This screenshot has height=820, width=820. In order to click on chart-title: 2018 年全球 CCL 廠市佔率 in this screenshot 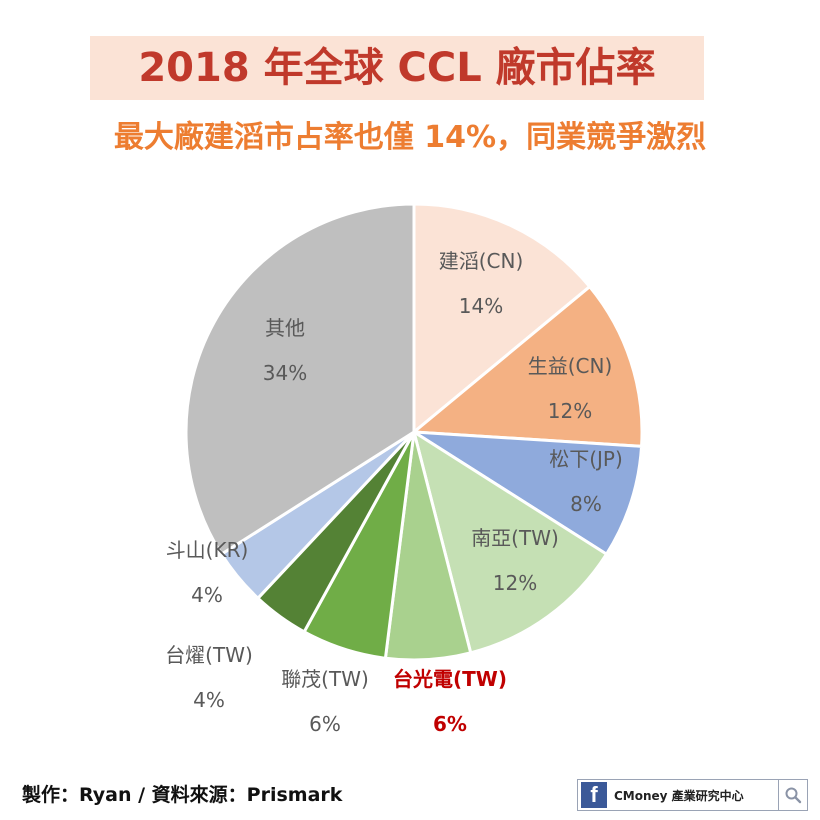, I will do `click(397, 68)`.